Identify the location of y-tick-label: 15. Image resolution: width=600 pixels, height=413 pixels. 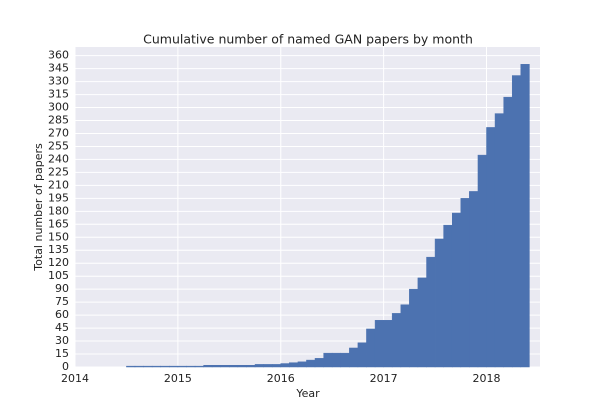
(62, 353).